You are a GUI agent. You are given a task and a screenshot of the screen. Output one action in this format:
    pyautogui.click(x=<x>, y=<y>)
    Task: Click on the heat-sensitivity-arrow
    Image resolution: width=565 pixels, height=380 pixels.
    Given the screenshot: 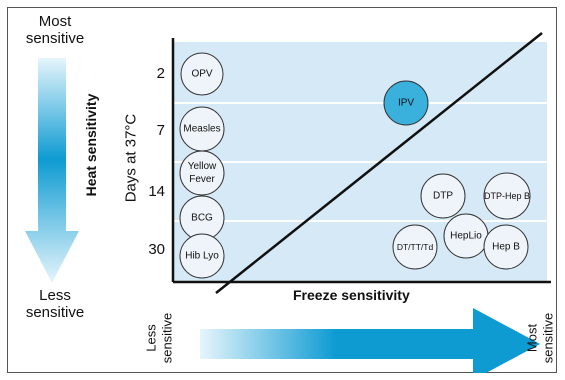 What is the action you would take?
    pyautogui.click(x=52, y=170)
    